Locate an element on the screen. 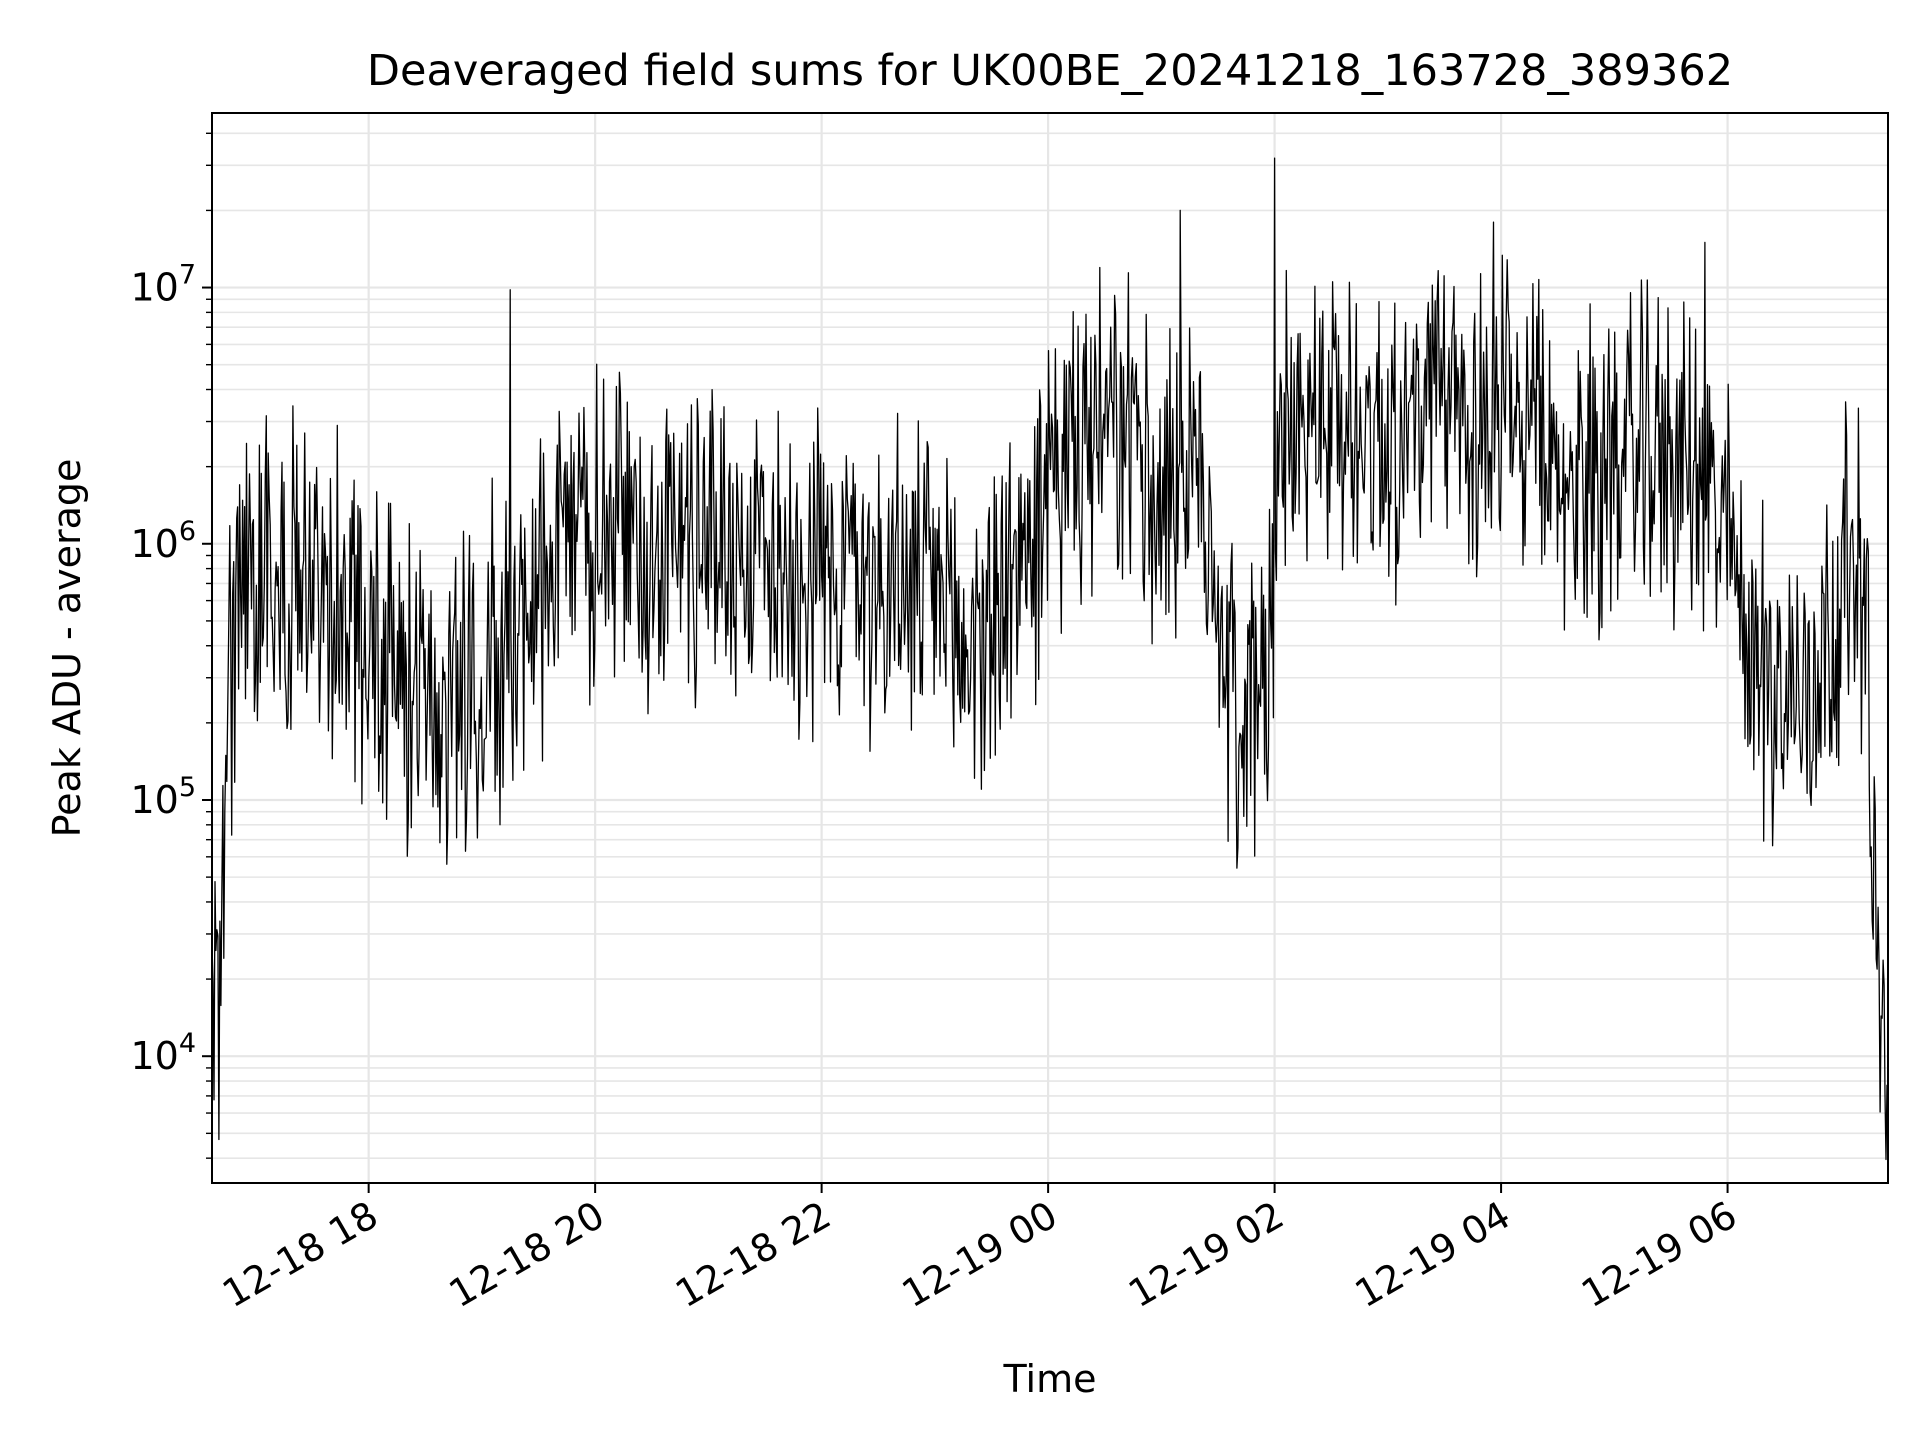  y-tick-label: 104 is located at coordinates (163, 1053).